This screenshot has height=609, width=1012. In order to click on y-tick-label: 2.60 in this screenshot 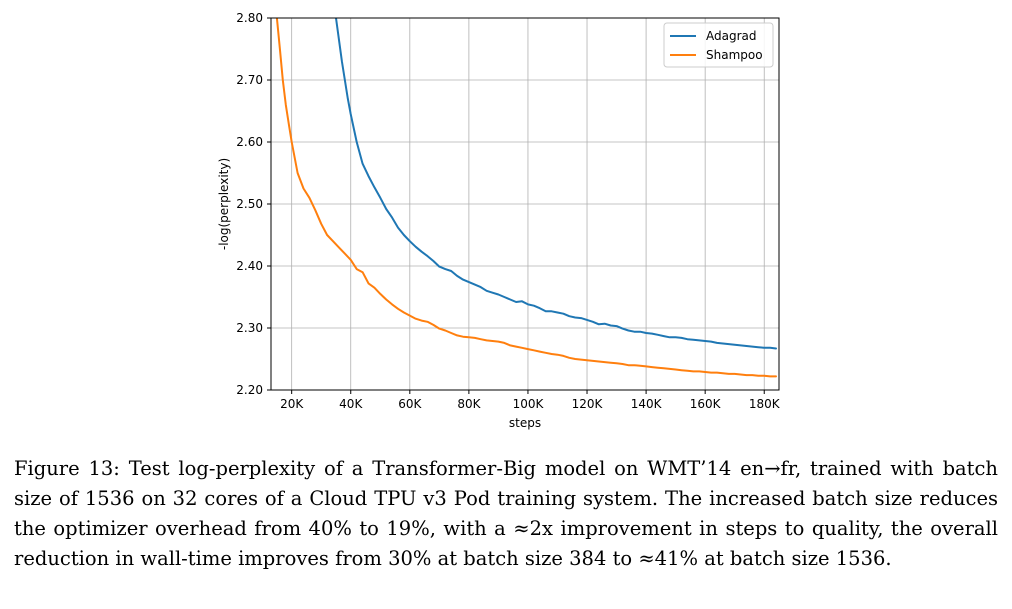, I will do `click(249, 142)`.